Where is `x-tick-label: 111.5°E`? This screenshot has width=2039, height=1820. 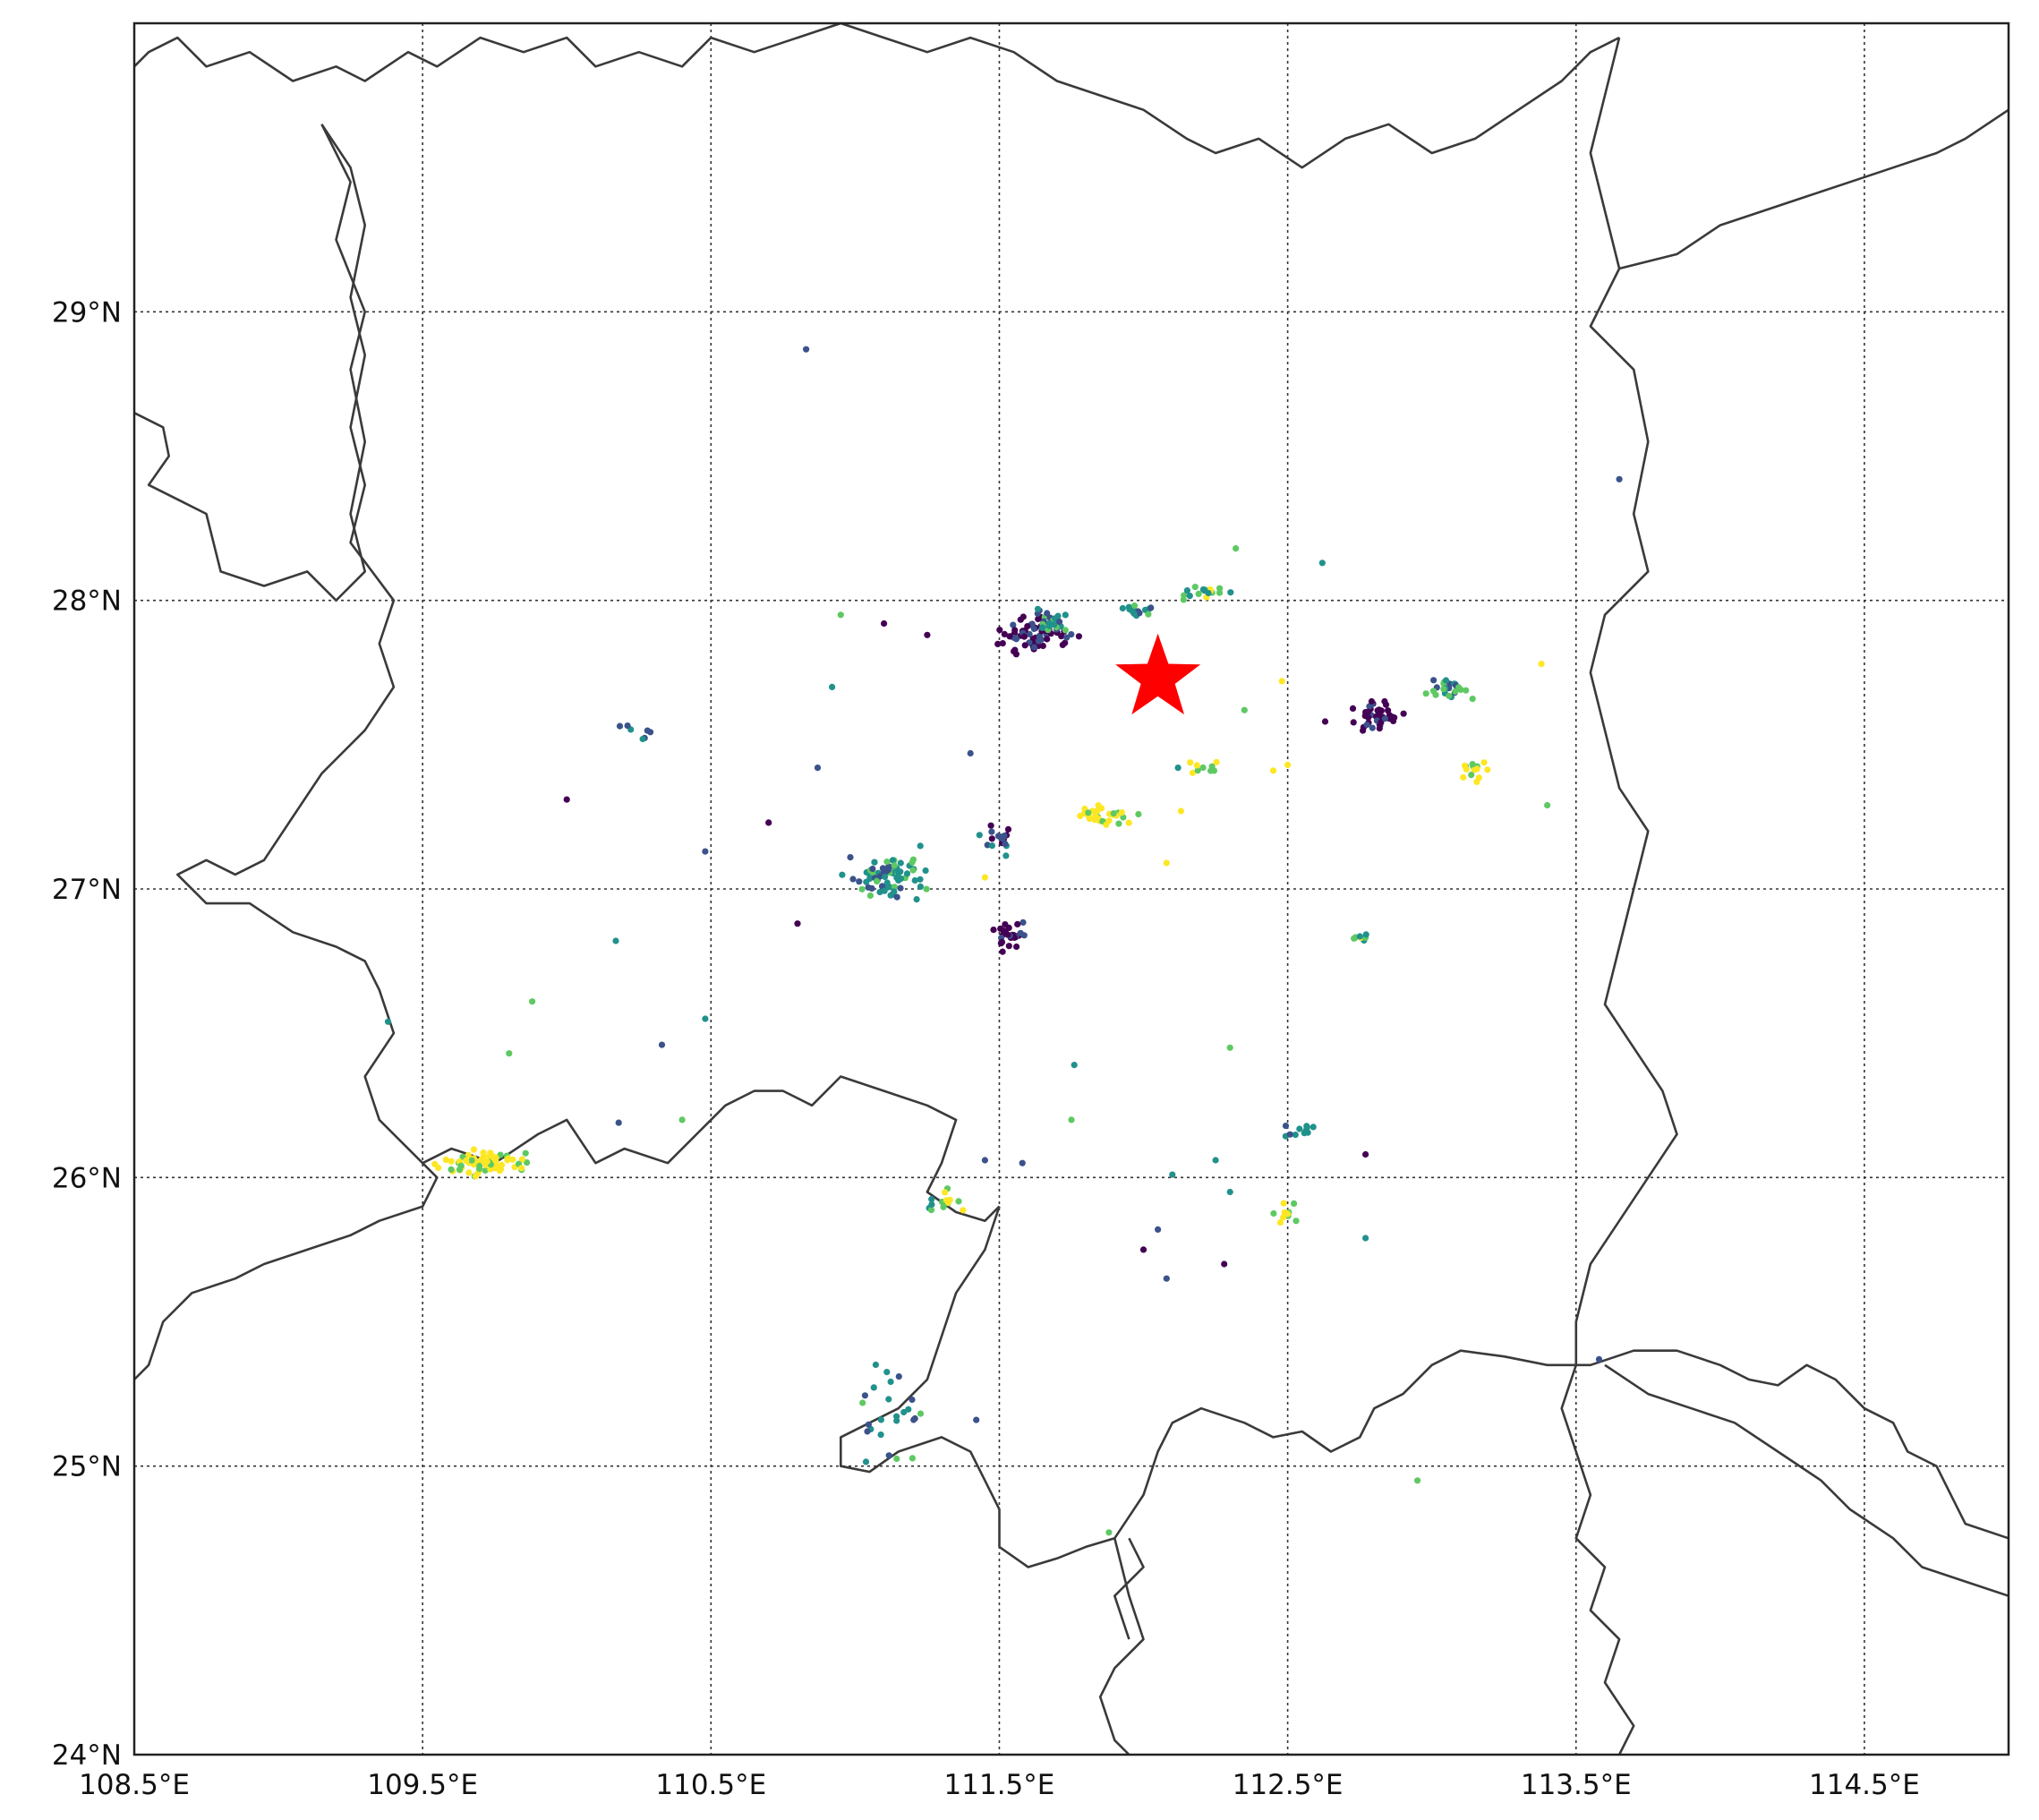
x-tick-label: 111.5°E is located at coordinates (999, 1785).